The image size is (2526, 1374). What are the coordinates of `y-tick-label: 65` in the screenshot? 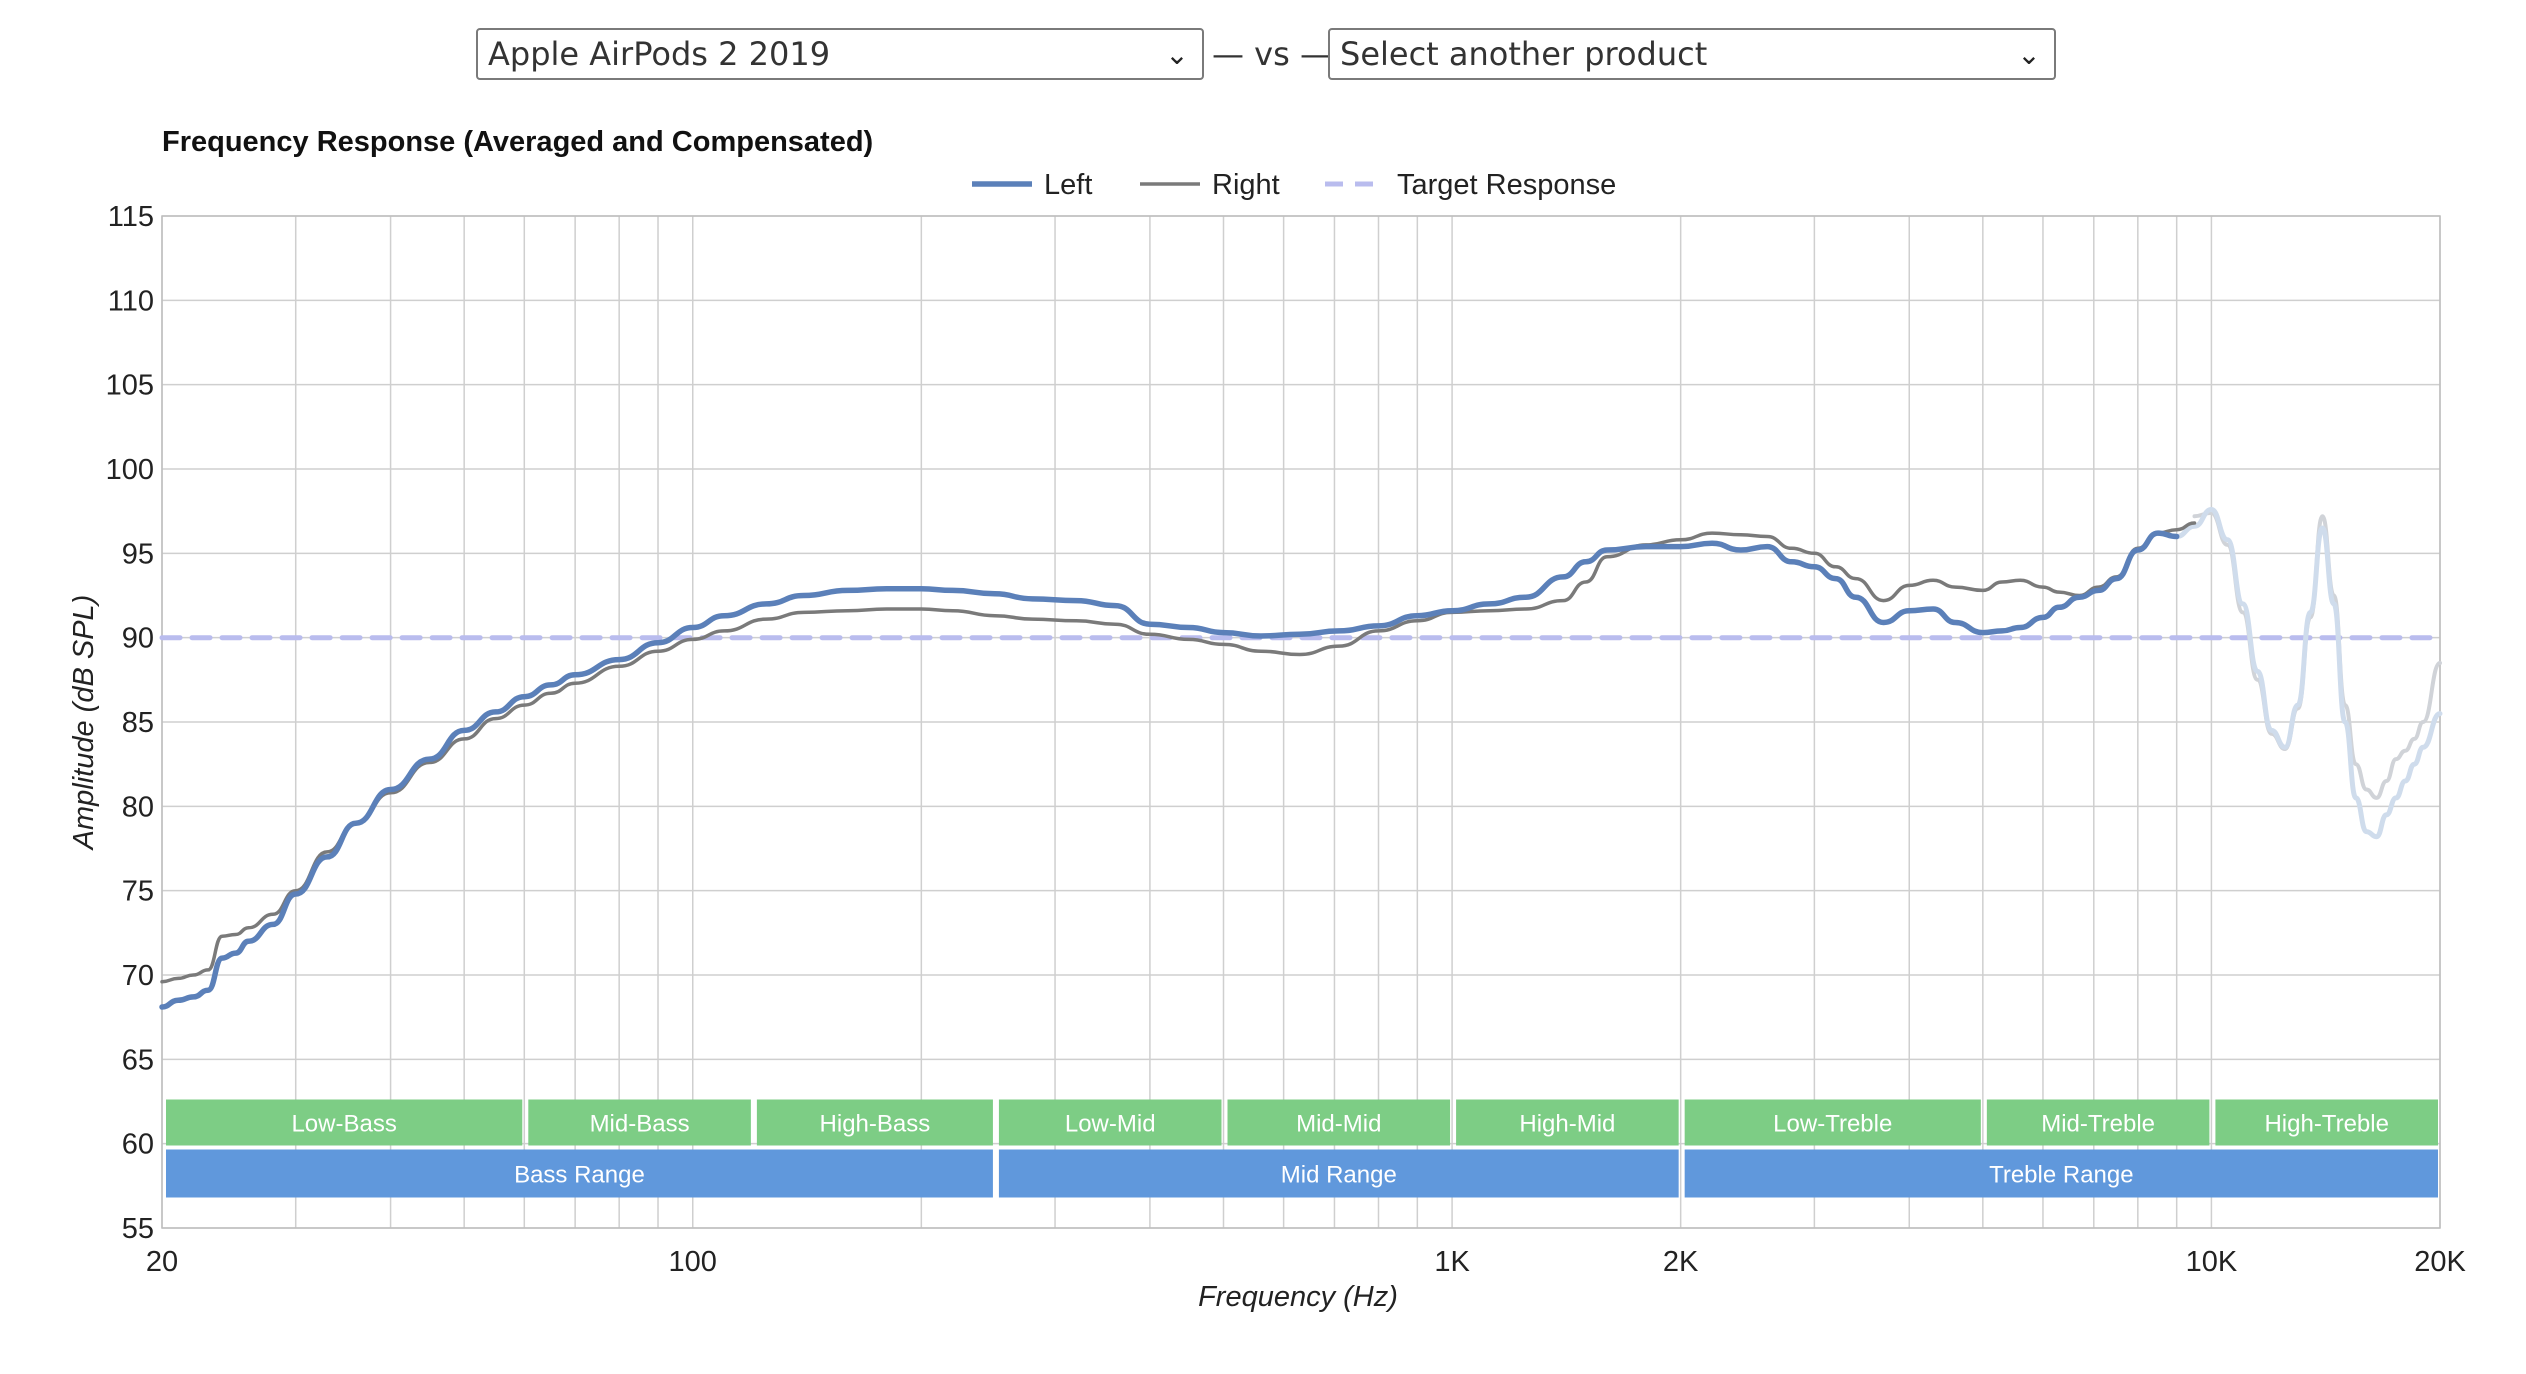 It's located at (138, 1060).